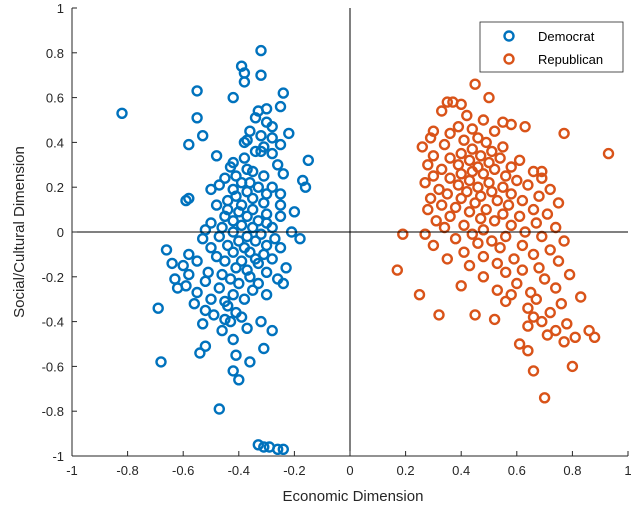 The image size is (637, 512). I want to click on legend-marker-republican, so click(509, 59).